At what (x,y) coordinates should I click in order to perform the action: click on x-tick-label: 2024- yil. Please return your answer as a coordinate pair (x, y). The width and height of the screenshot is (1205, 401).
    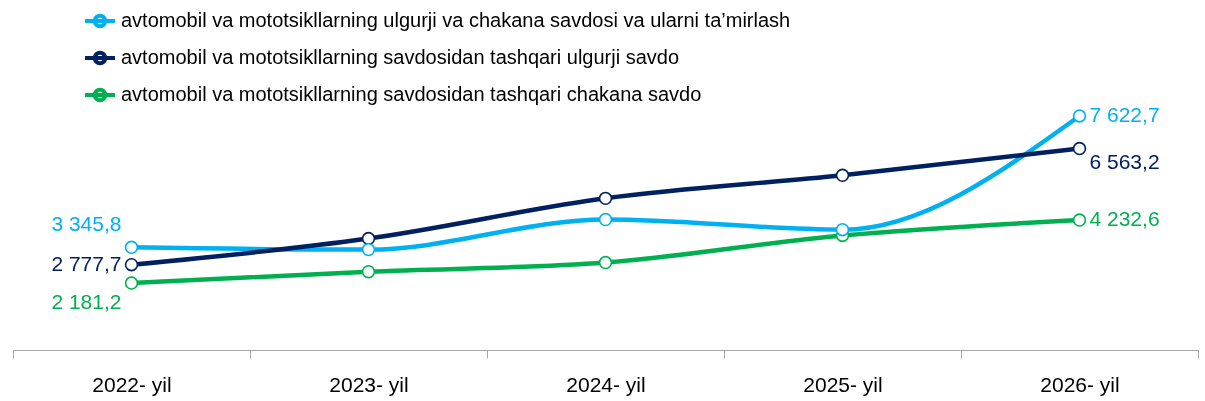
    Looking at the image, I should click on (606, 384).